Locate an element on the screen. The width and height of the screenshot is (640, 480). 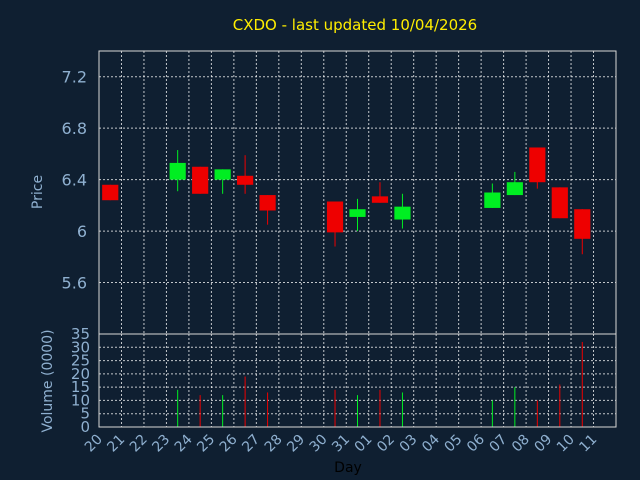
price-tick-label: 6 is located at coordinates (82, 231).